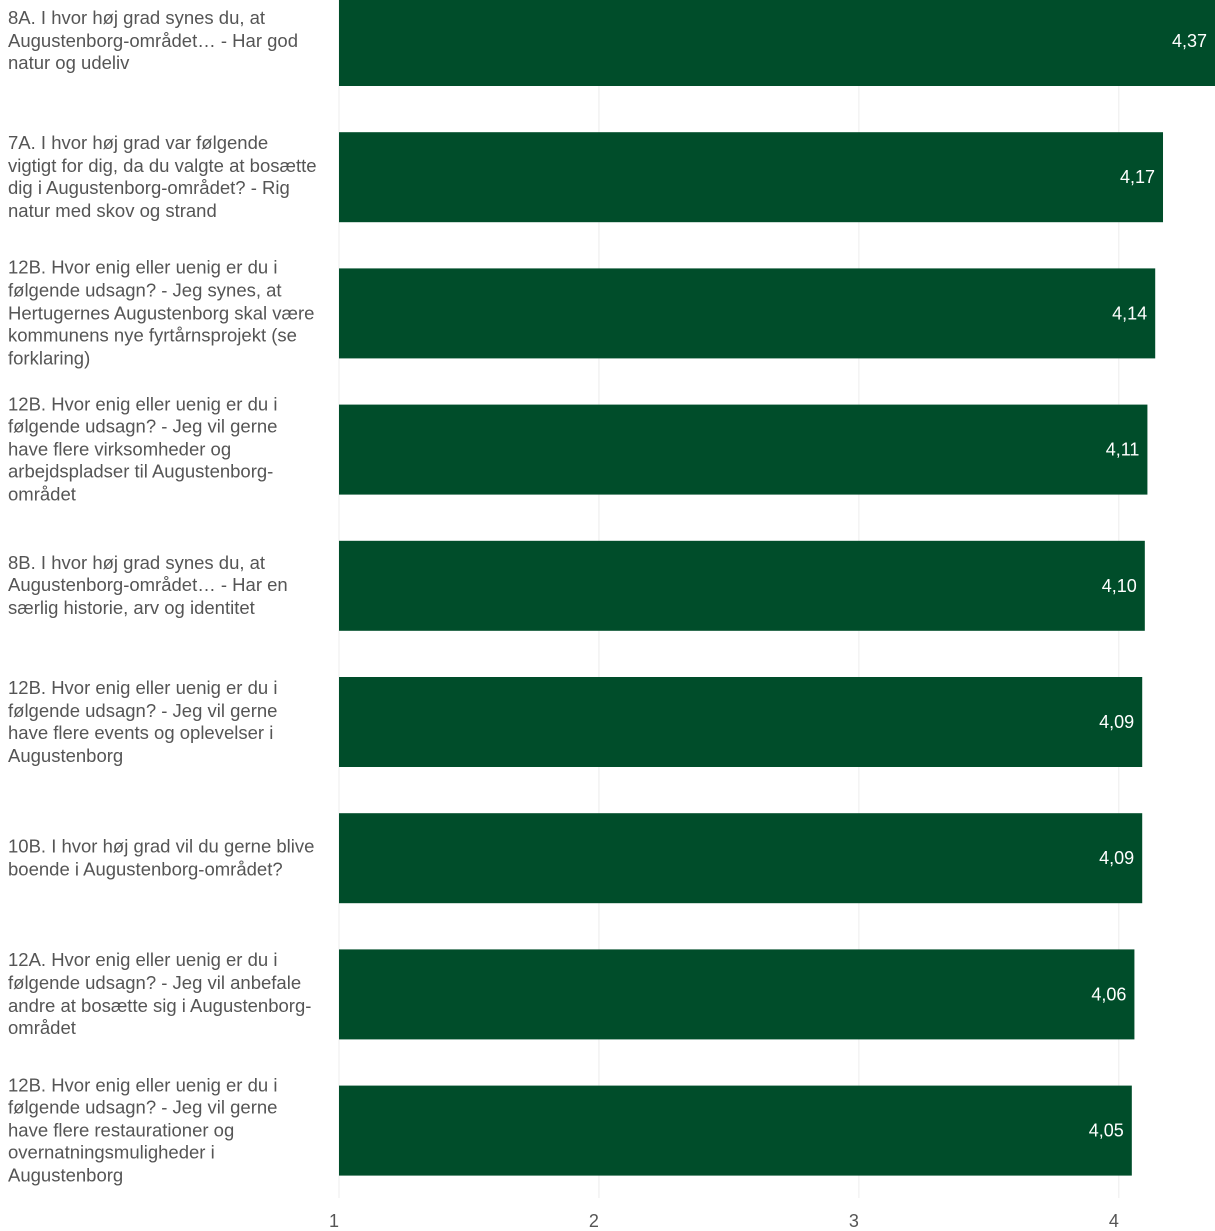 The image size is (1215, 1231). I want to click on data-label: 4,10, so click(1119, 586).